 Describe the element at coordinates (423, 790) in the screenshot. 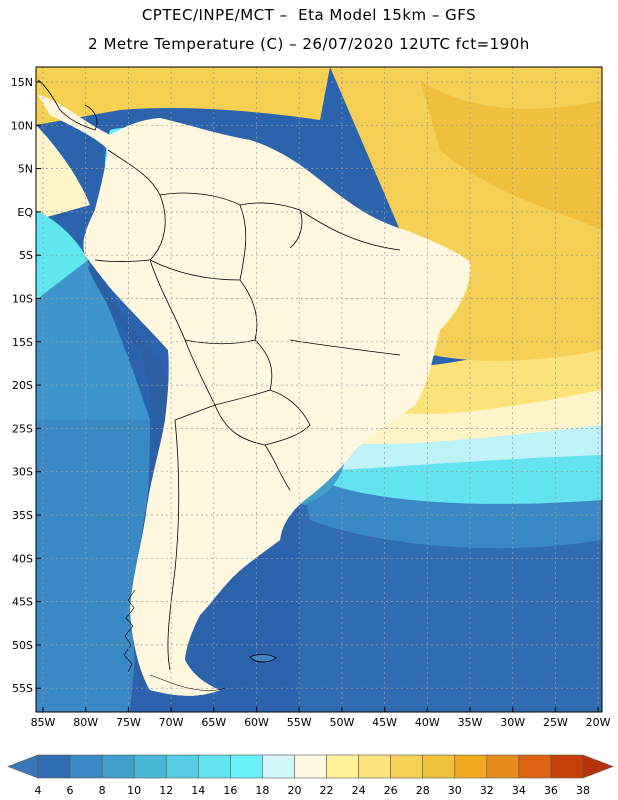

I see `colorbar-label: 28` at that location.